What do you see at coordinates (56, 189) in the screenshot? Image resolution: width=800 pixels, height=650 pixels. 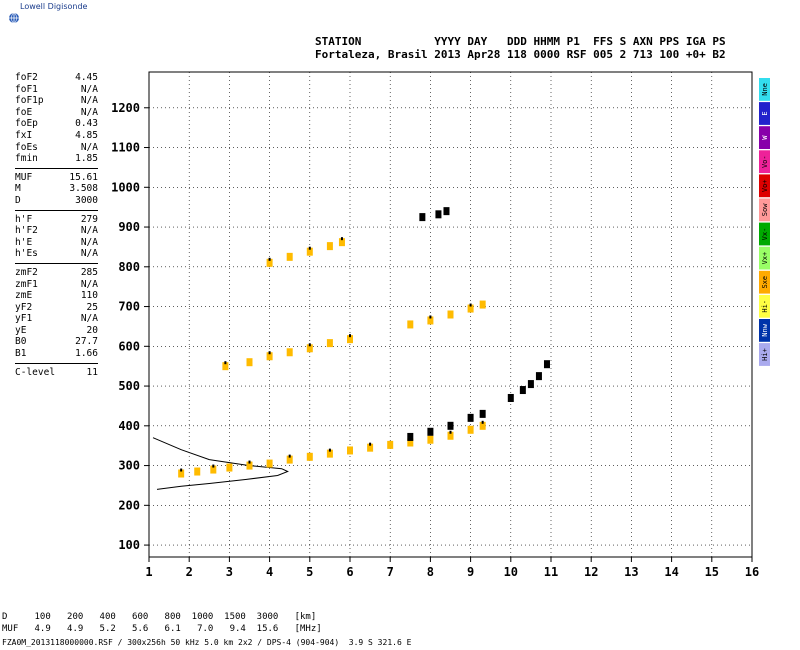 I see `param-row: M 3.508` at bounding box center [56, 189].